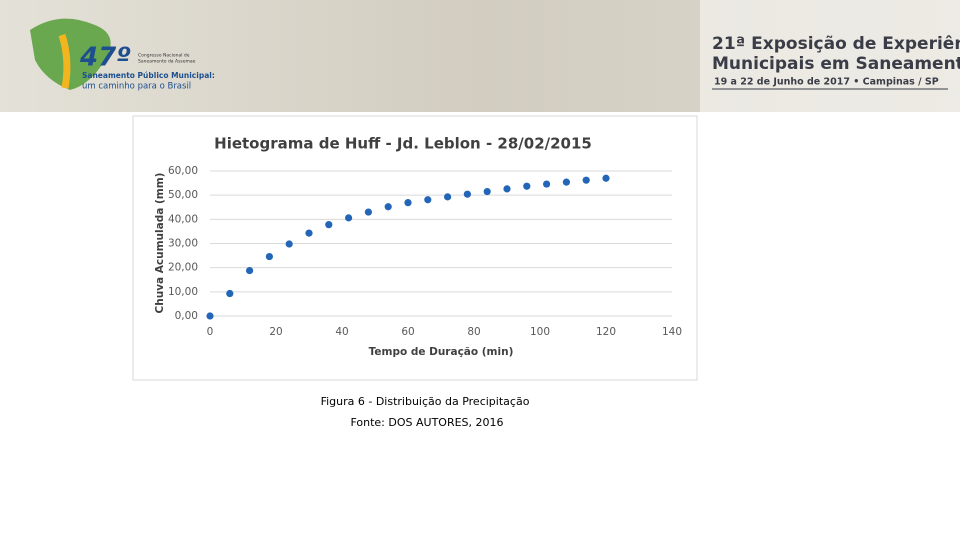 The height and width of the screenshot is (540, 960). I want to click on logo-text: Saneamento da Assemae, so click(167, 62).